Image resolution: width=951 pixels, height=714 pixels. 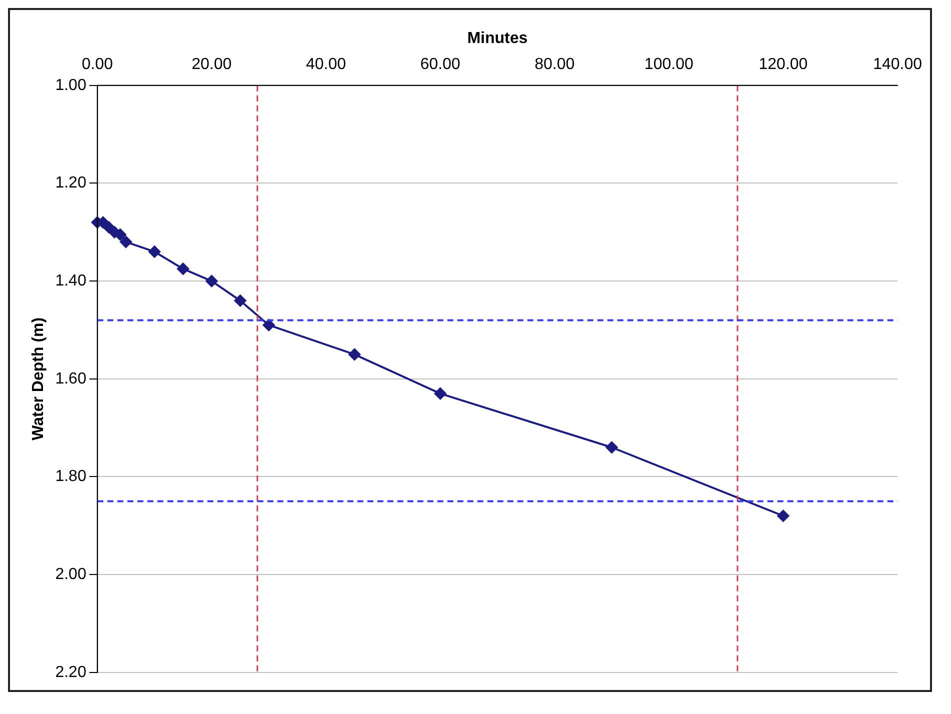 I want to click on x-tick-label: 0.00, so click(x=98, y=65).